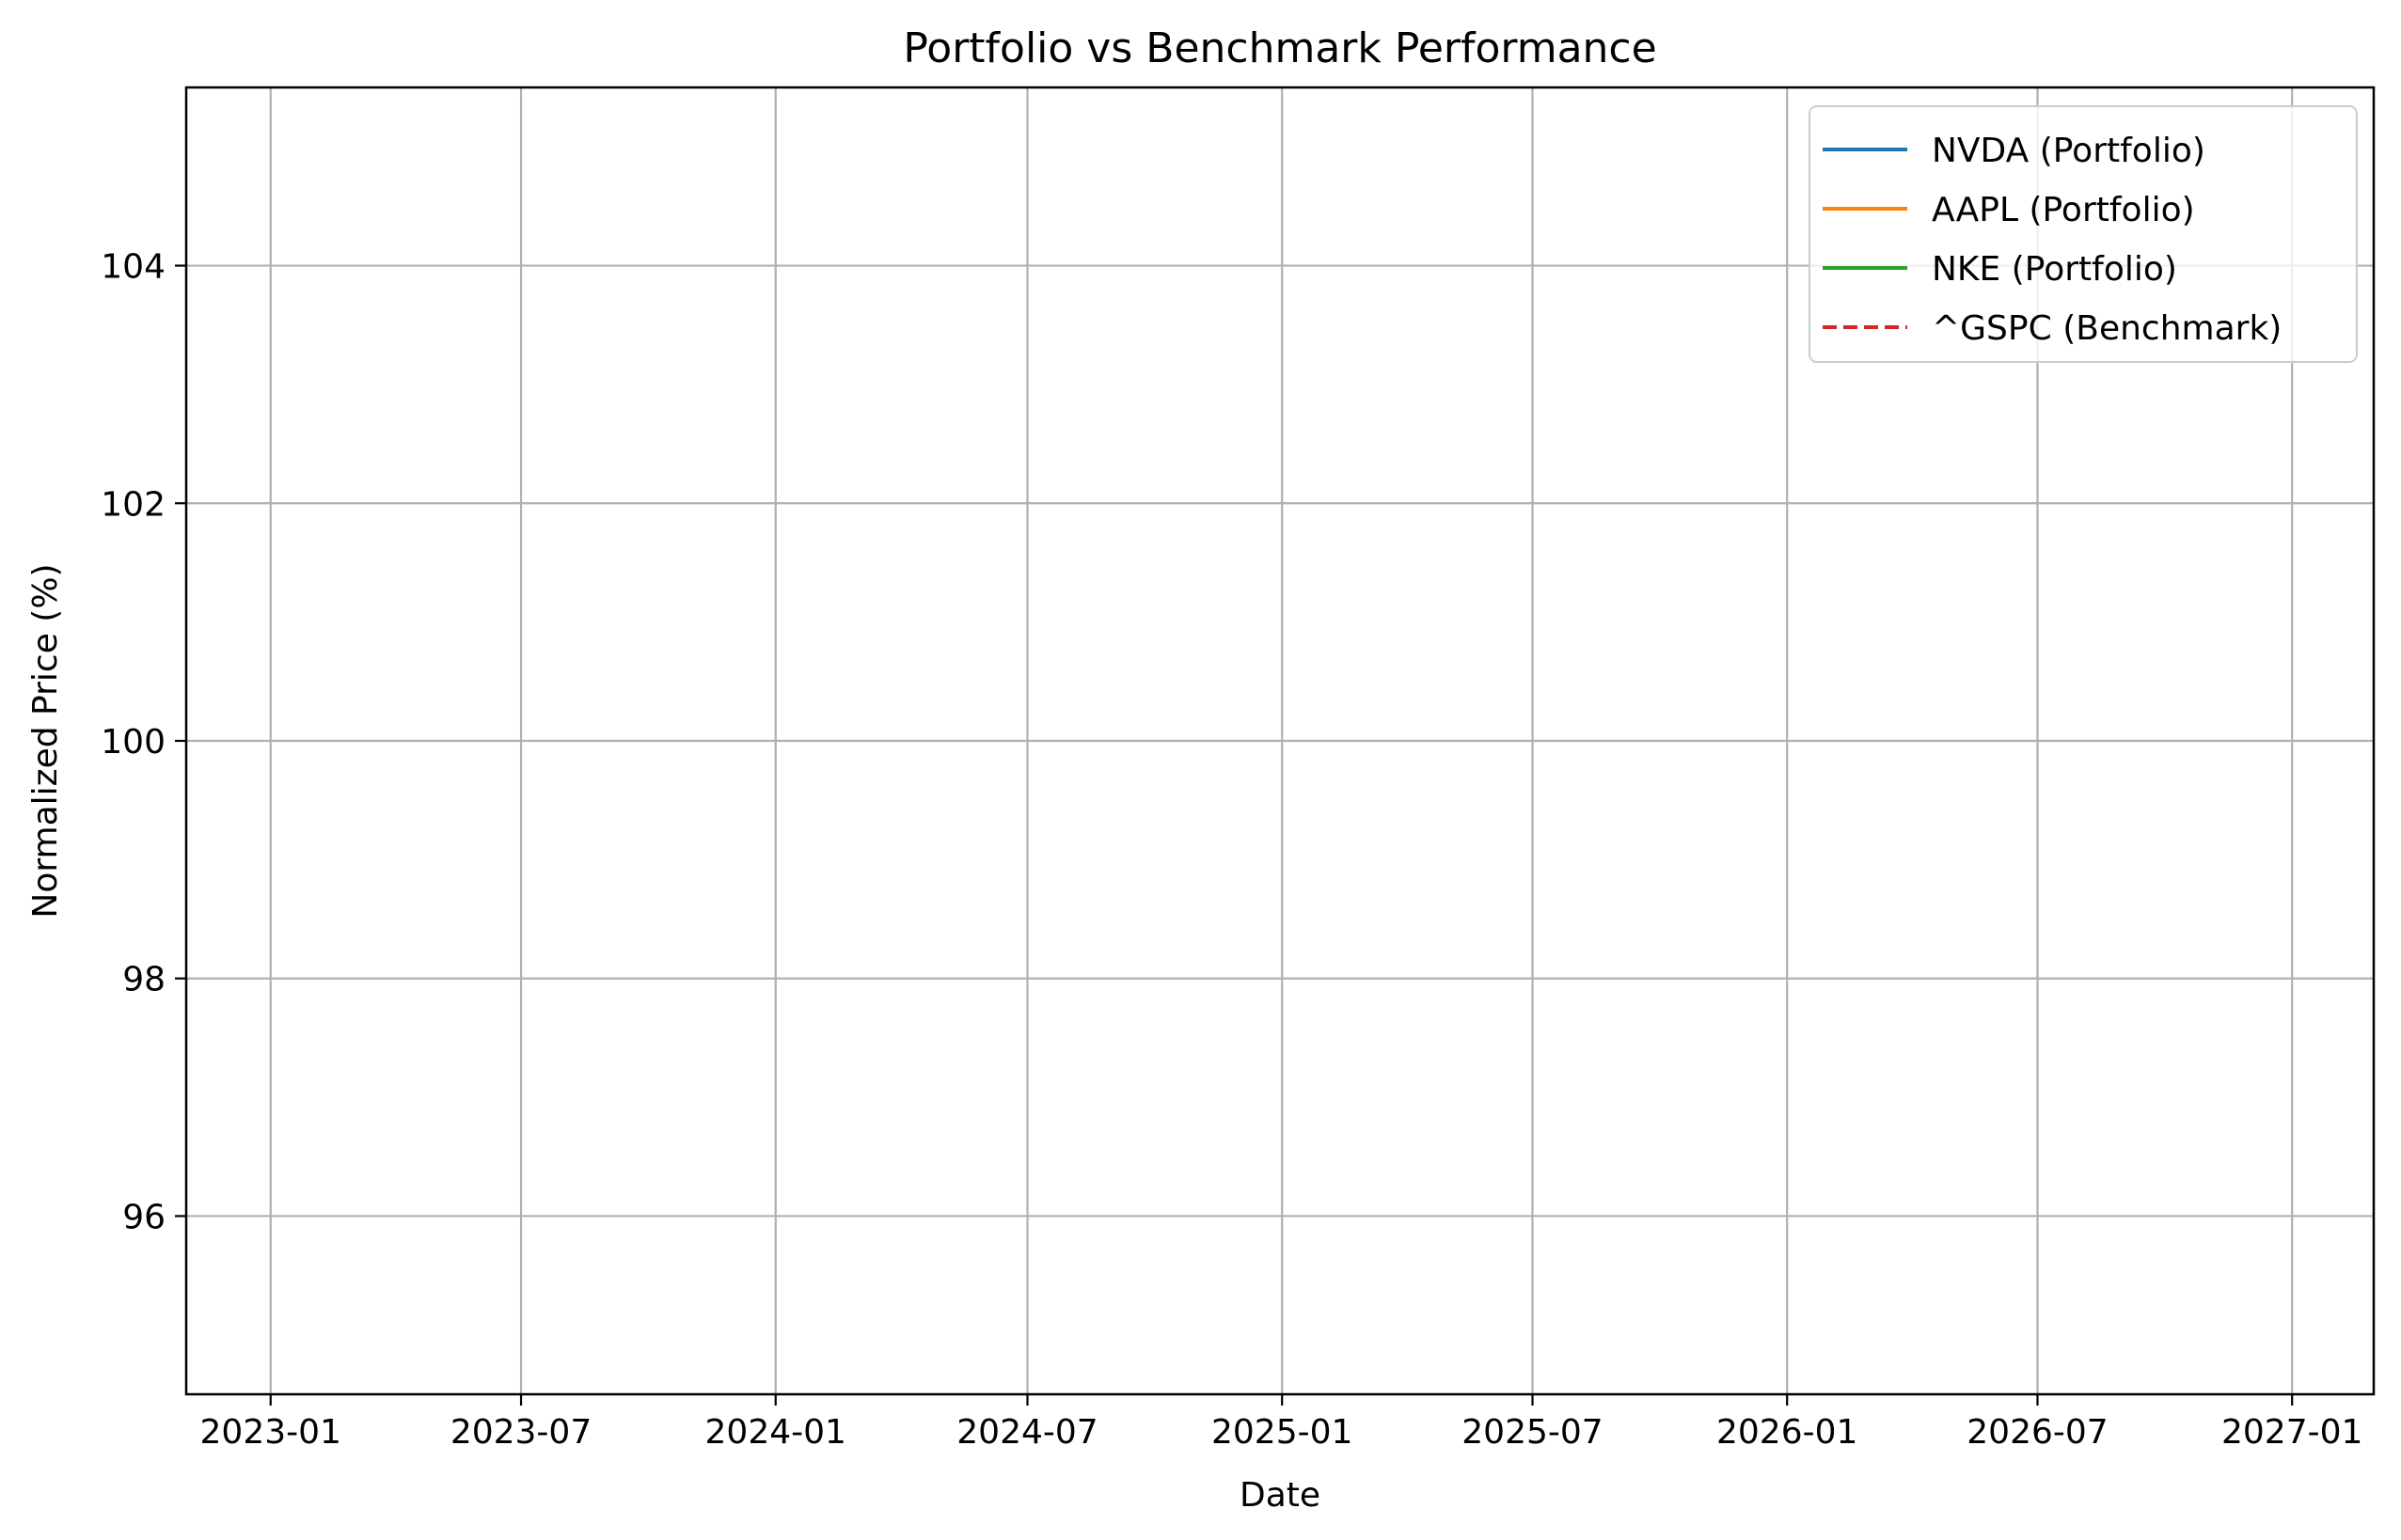 The image size is (2401, 1540). What do you see at coordinates (1280, 1495) in the screenshot?
I see `x-axis-label: Date` at bounding box center [1280, 1495].